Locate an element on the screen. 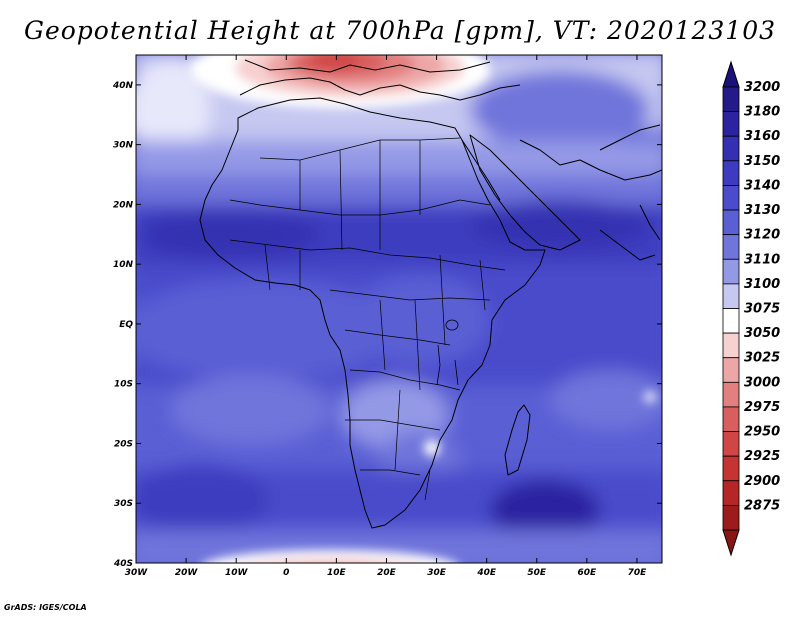  lat-tick-label: 20S is located at coordinates (123, 444).